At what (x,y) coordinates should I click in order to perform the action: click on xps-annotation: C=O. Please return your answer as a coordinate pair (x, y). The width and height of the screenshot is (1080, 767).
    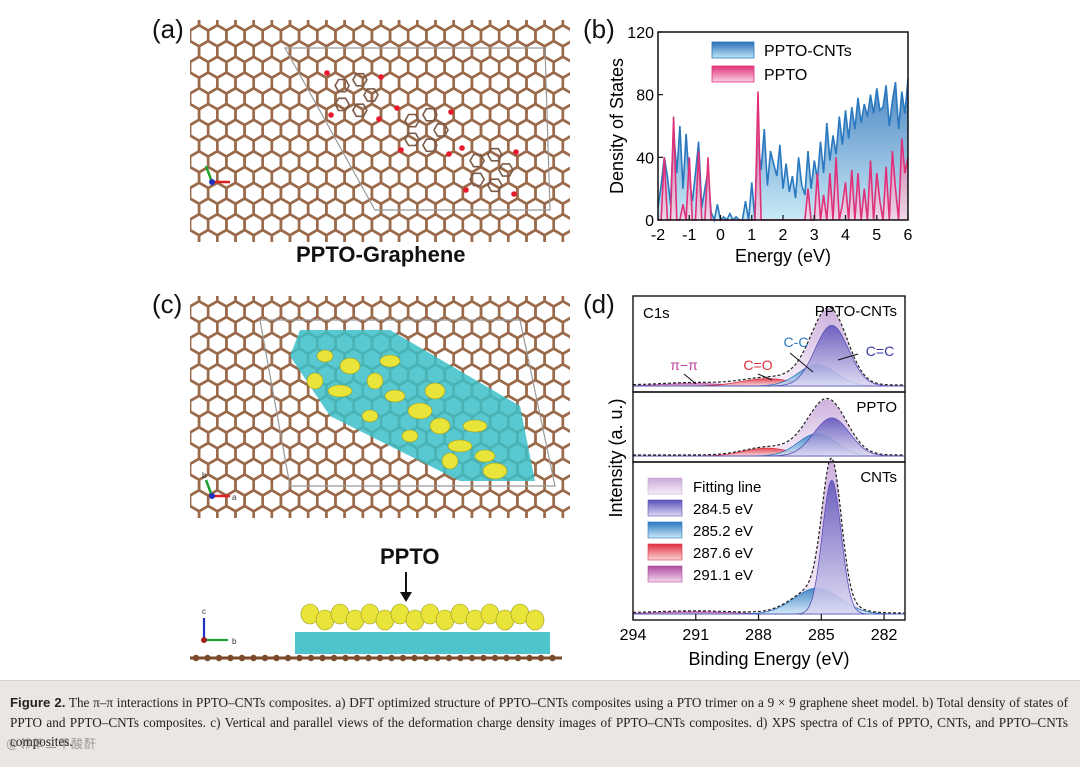
    Looking at the image, I should click on (757, 365).